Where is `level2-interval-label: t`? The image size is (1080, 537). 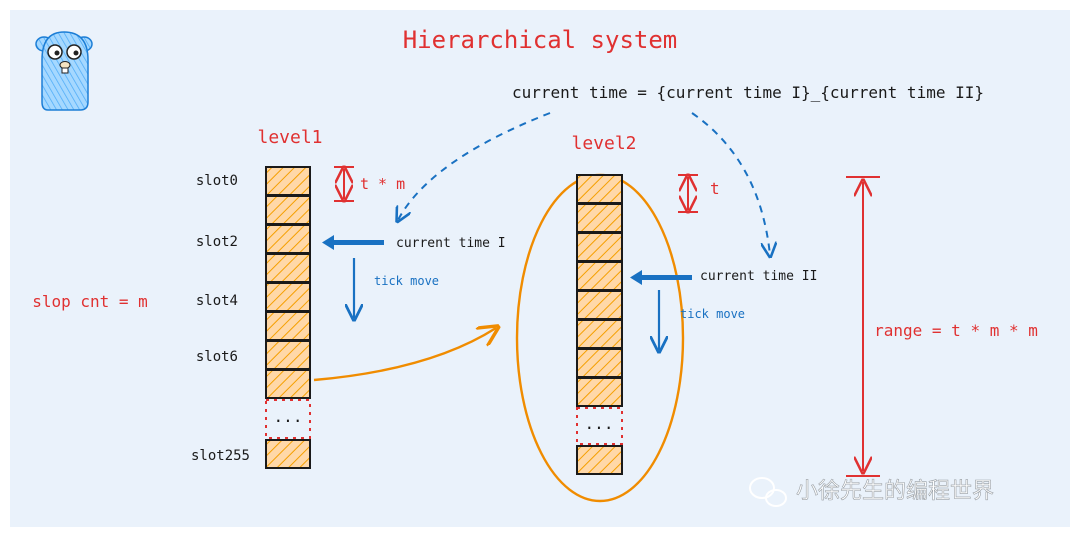
level2-interval-label: t is located at coordinates (715, 188).